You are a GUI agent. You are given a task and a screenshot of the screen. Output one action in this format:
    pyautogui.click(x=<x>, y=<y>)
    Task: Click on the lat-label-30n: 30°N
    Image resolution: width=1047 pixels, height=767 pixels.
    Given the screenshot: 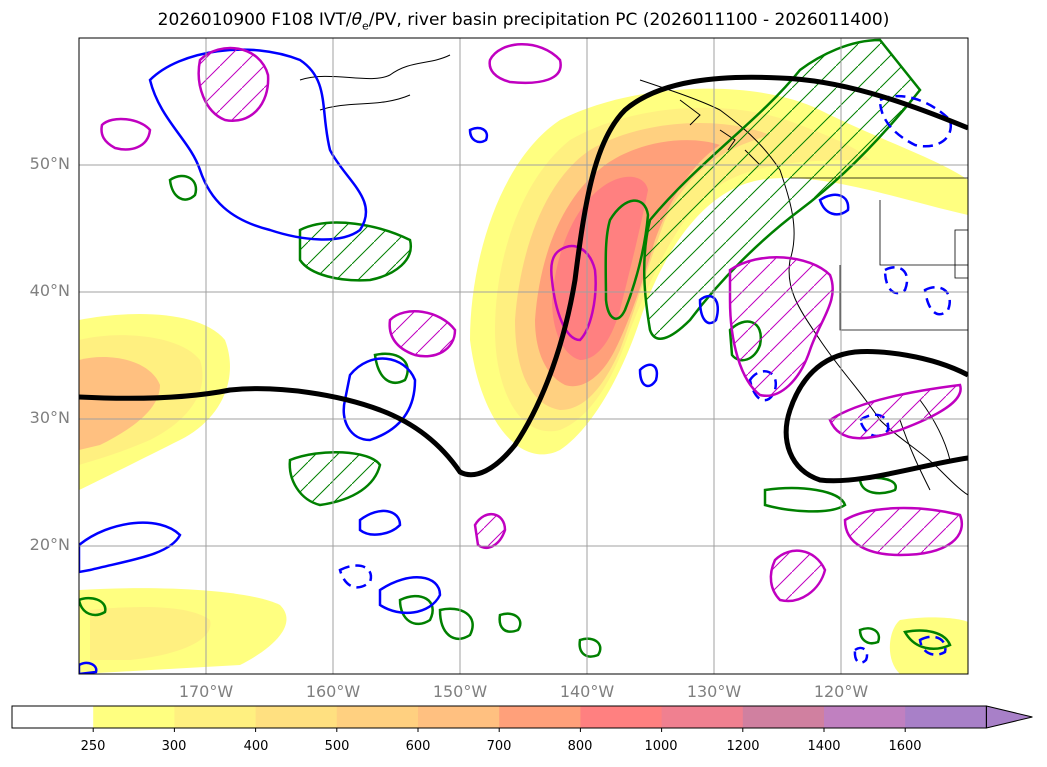 What is the action you would take?
    pyautogui.click(x=49, y=417)
    